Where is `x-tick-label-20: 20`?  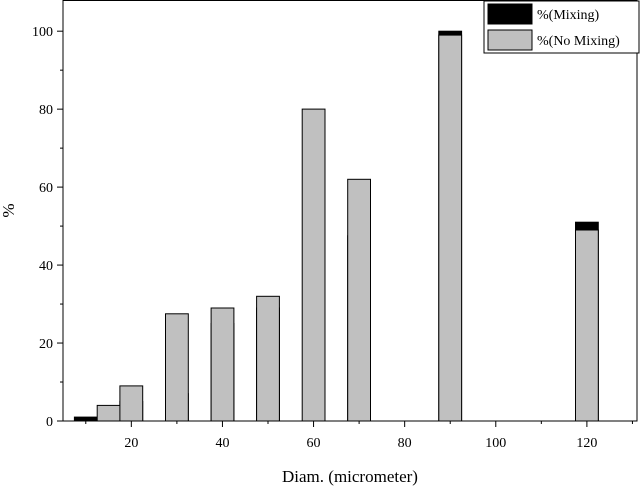
x-tick-label-20: 20 is located at coordinates (131, 443).